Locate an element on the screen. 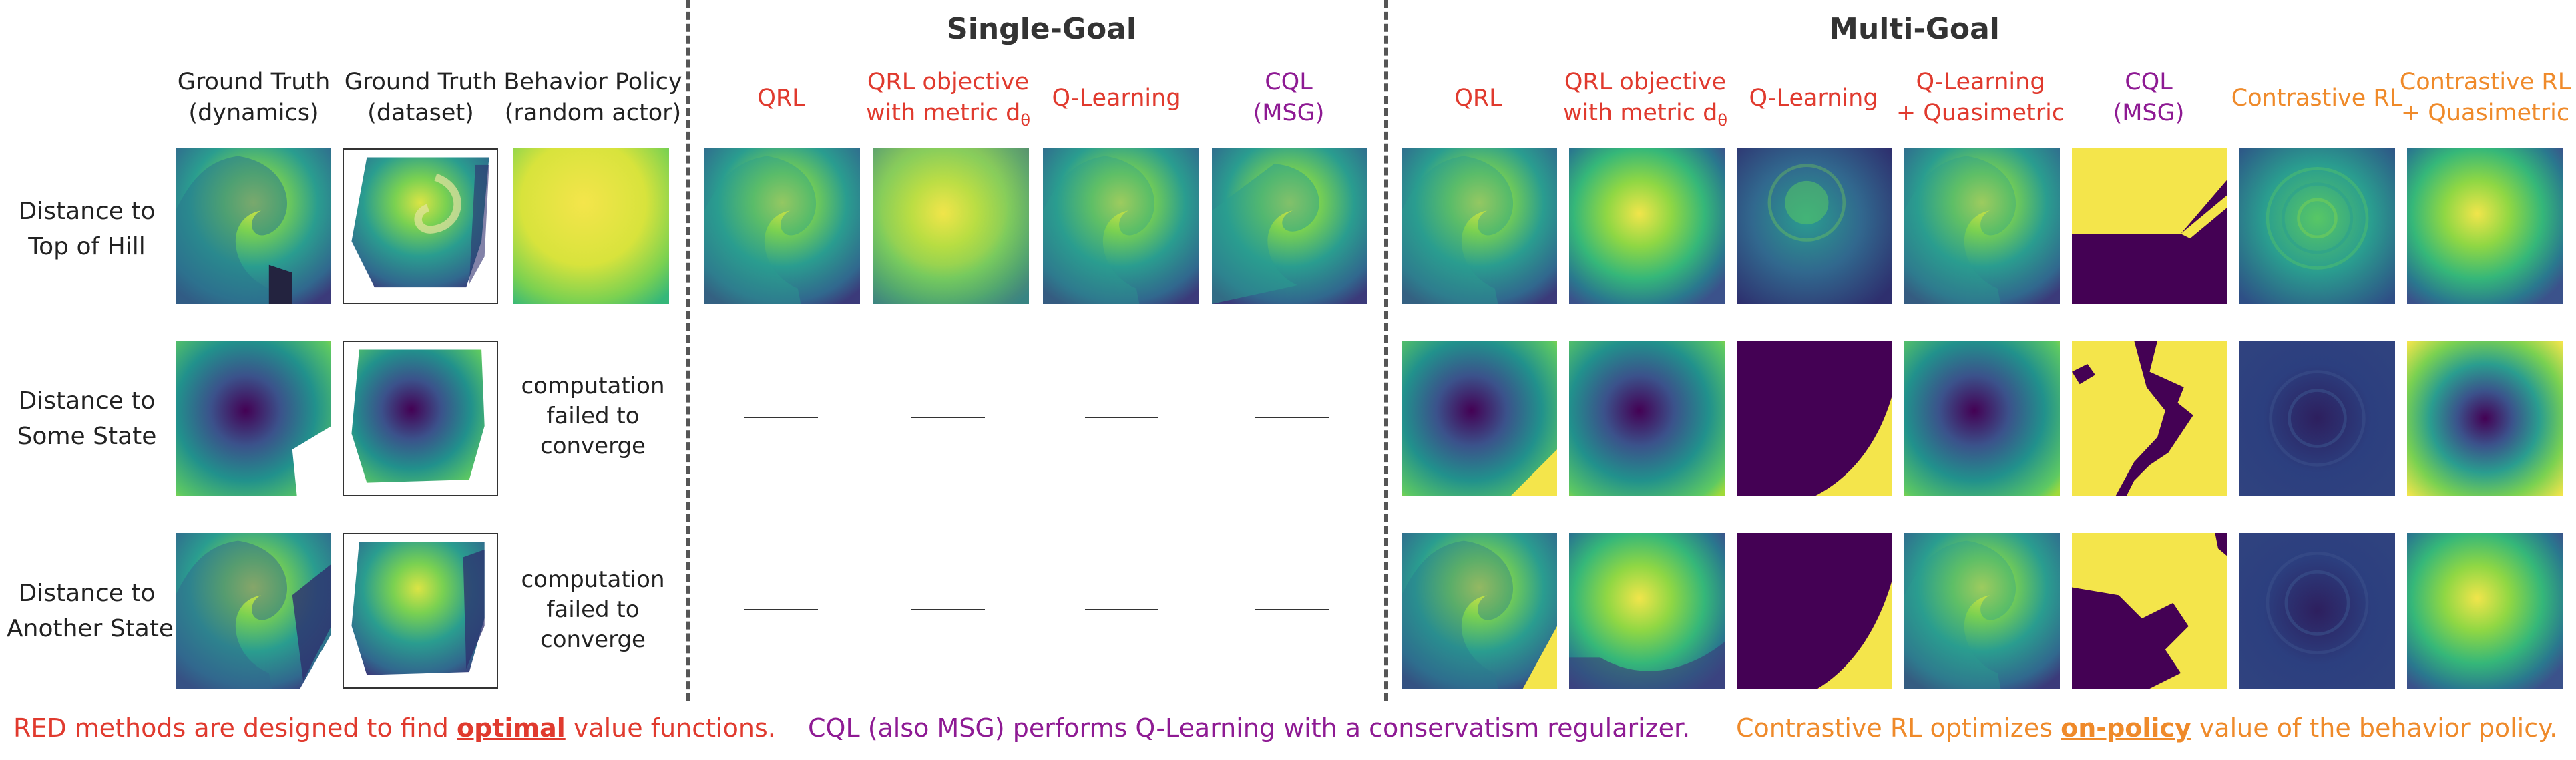  col-header-line: Contrastive RL is located at coordinates (2485, 82).